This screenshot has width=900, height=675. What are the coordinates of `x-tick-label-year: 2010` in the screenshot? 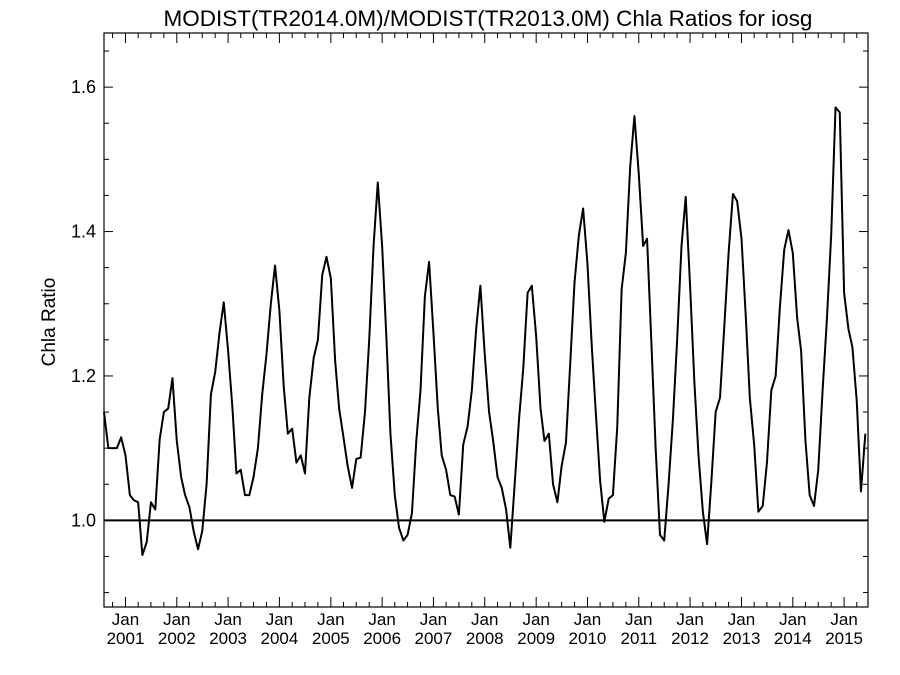 It's located at (588, 638).